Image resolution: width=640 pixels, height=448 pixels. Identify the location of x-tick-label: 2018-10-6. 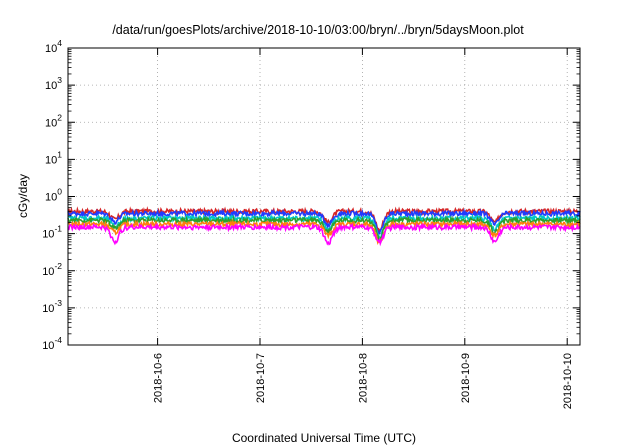
(159, 378).